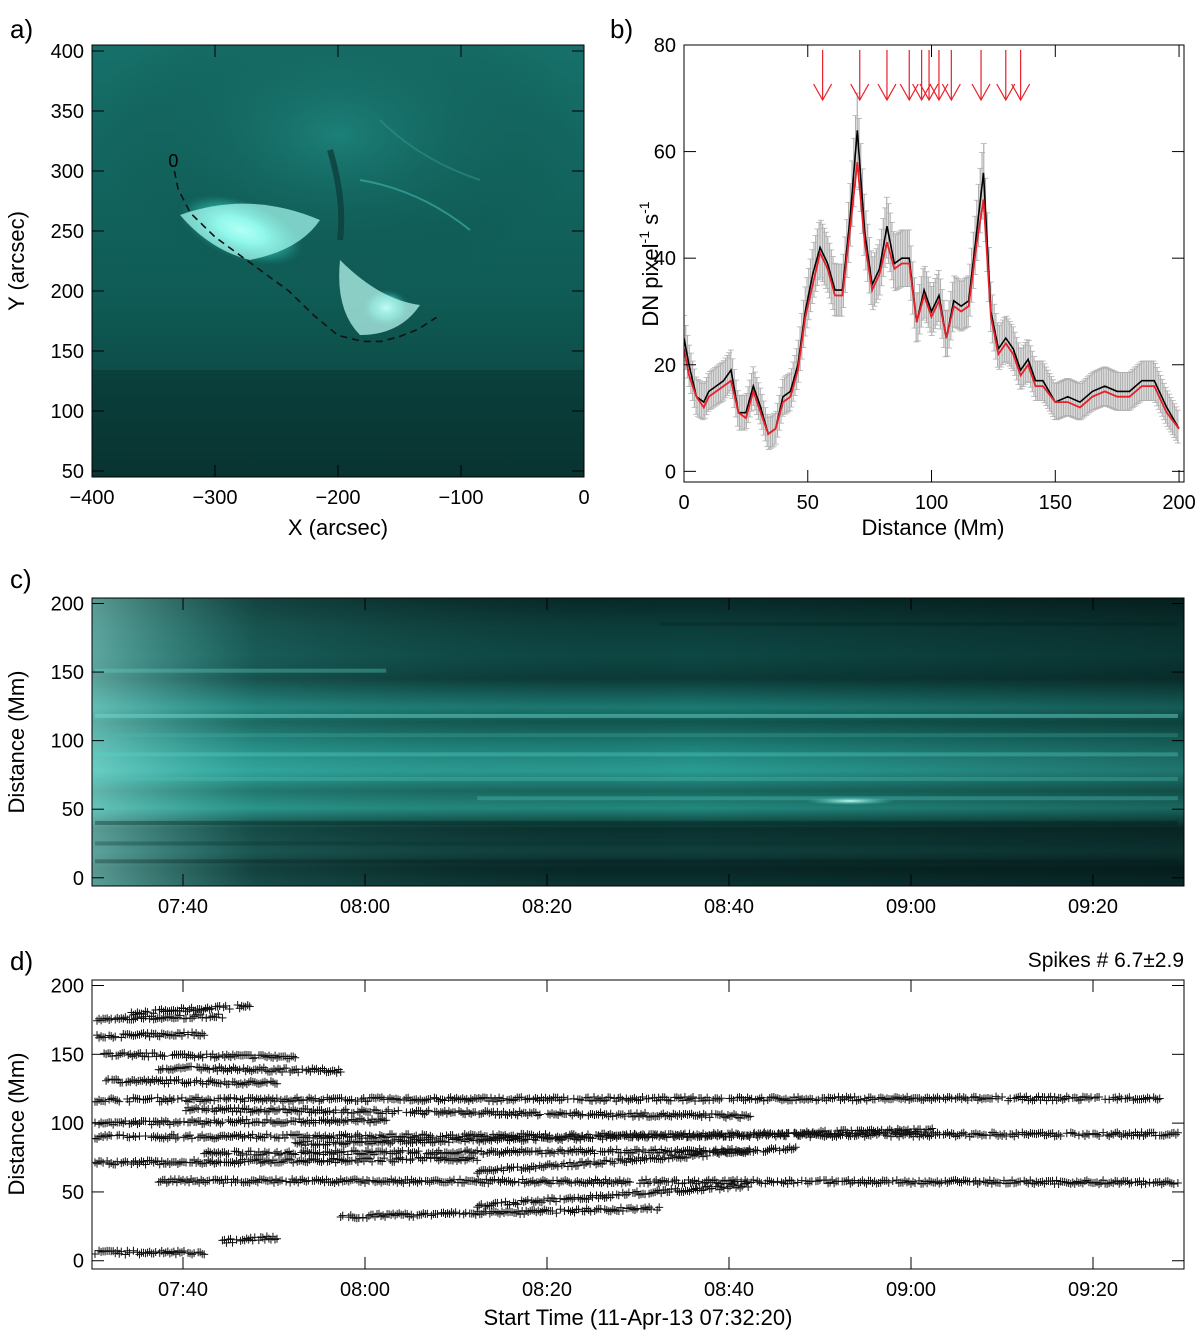 This screenshot has width=1200, height=1336. Describe the element at coordinates (547, 907) in the screenshot. I see `x-tick-label: 08:20` at that location.